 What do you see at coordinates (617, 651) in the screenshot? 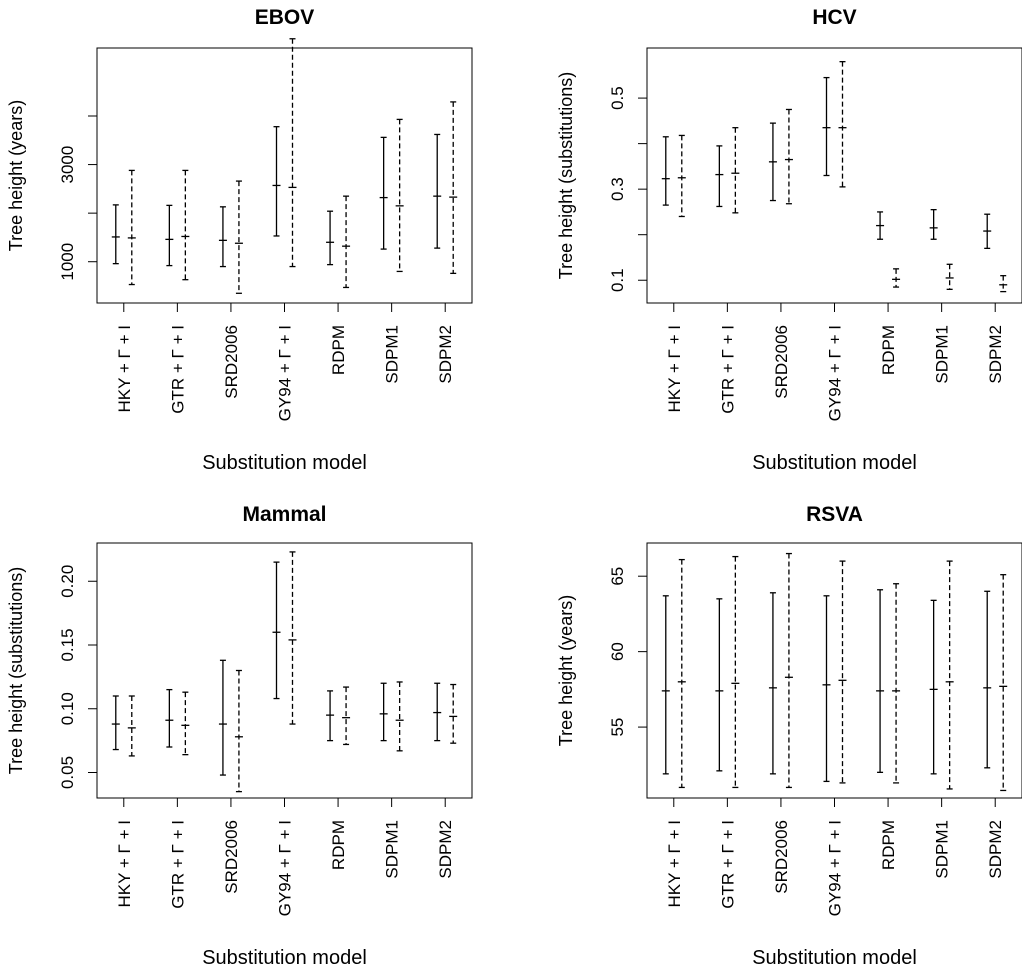
I see `y-tick-label: 60` at bounding box center [617, 651].